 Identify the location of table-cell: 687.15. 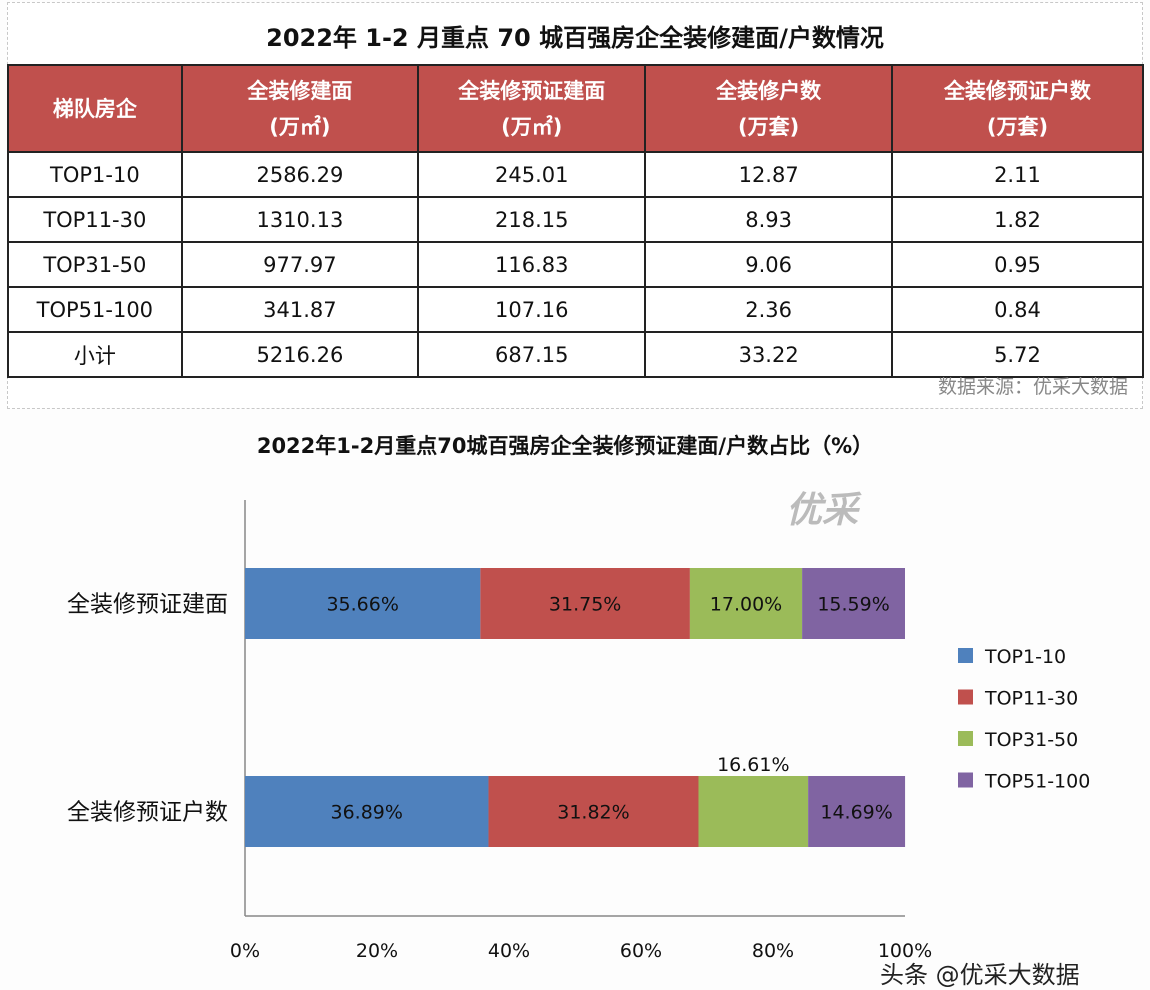
(532, 354).